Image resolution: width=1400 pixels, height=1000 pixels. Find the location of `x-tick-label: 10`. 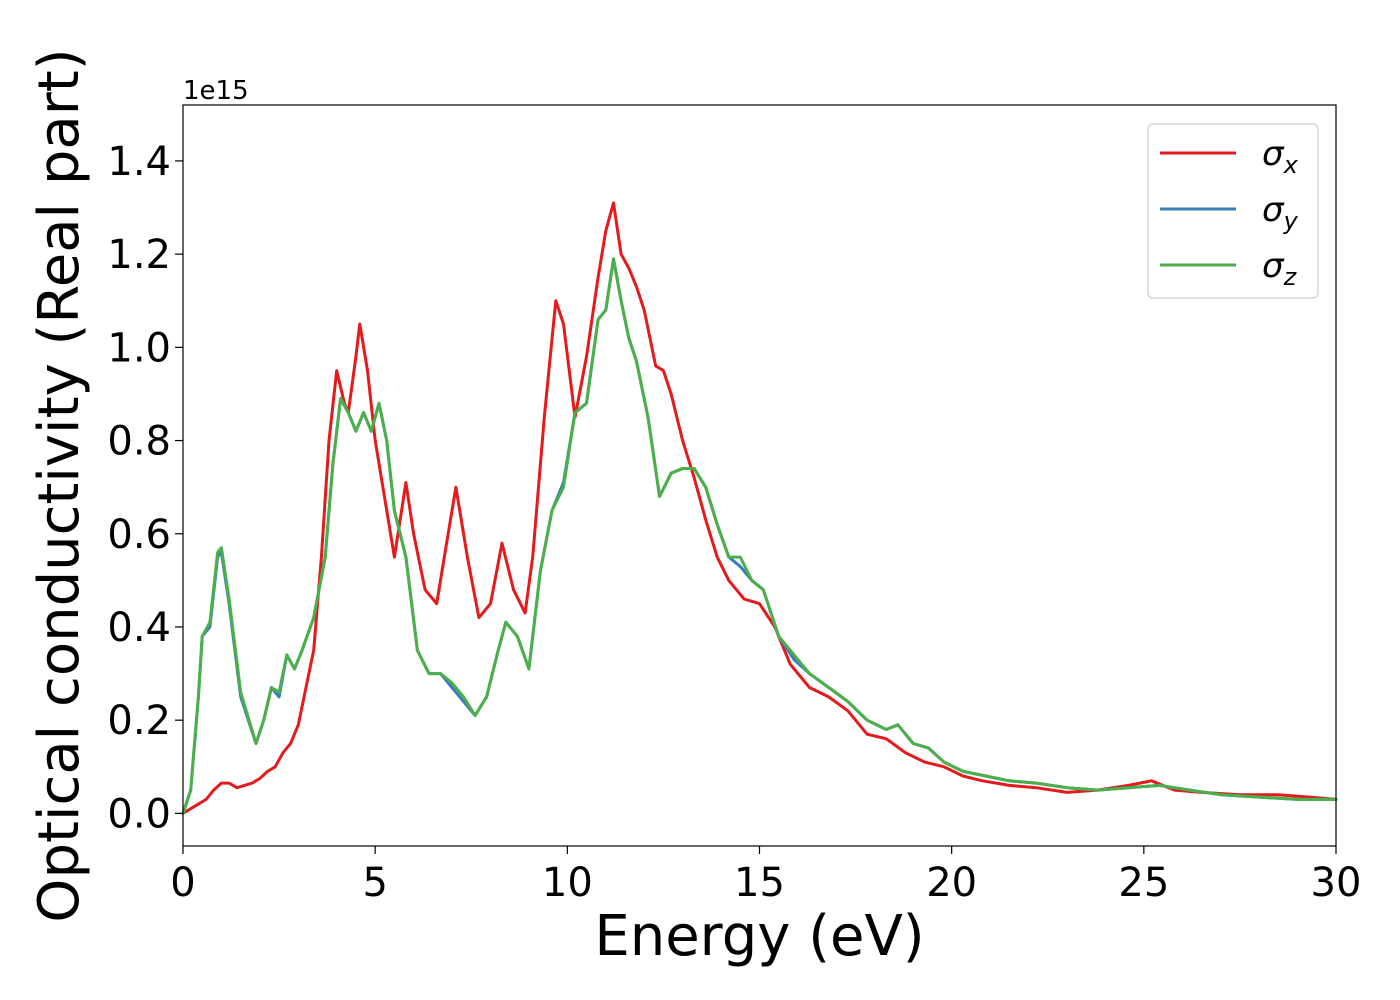

x-tick-label: 10 is located at coordinates (567, 883).